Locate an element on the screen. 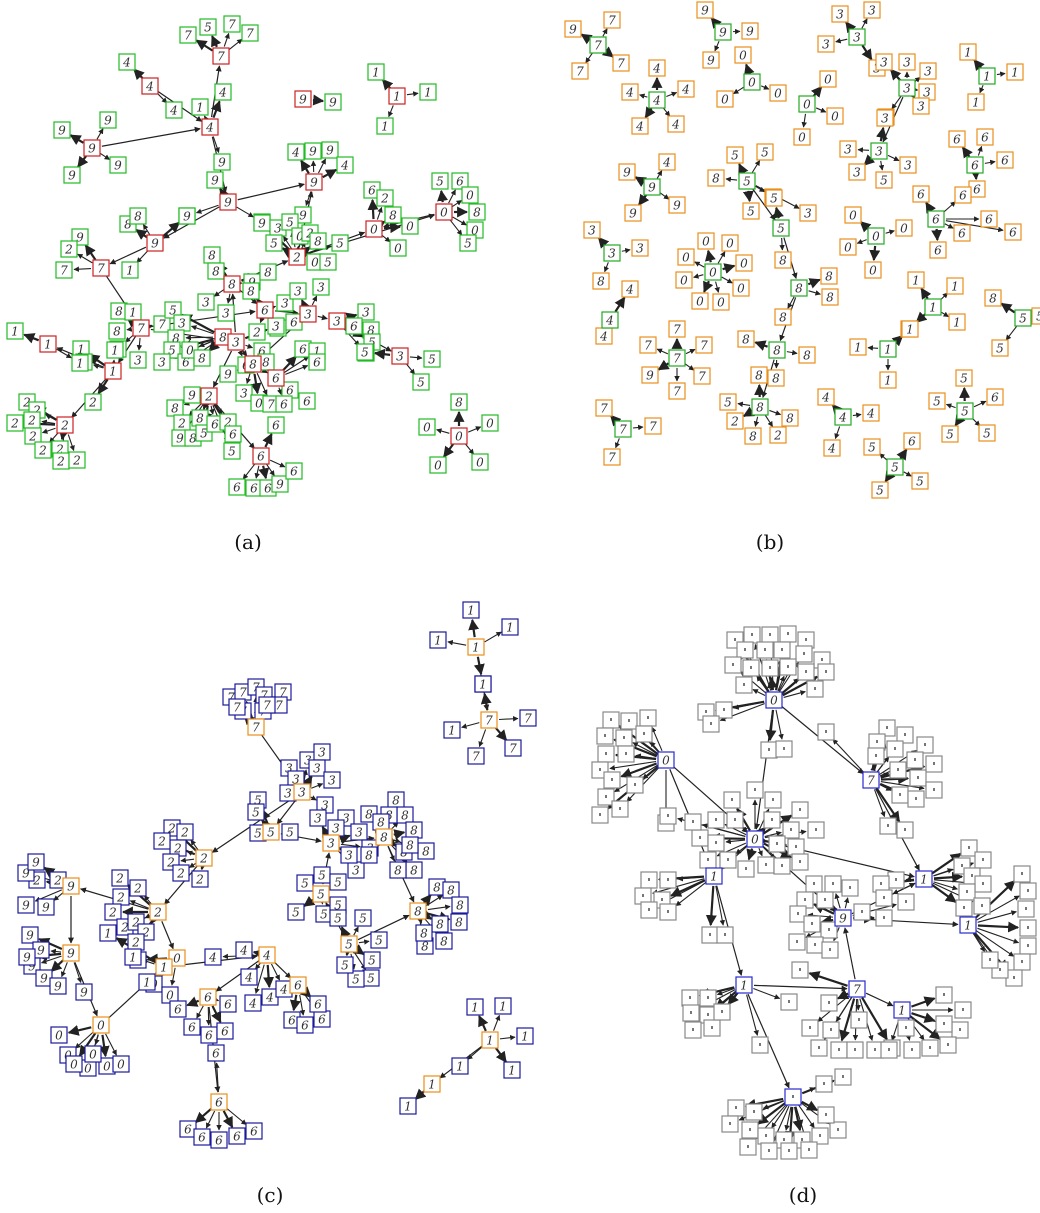 This screenshot has height=1213, width=1040. node-digit-label: 0 is located at coordinates (807, 105).